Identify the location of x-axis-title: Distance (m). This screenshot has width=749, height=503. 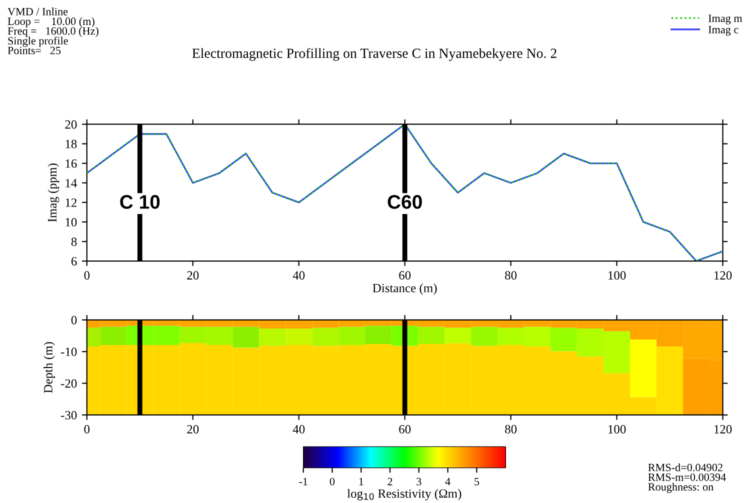
(404, 289).